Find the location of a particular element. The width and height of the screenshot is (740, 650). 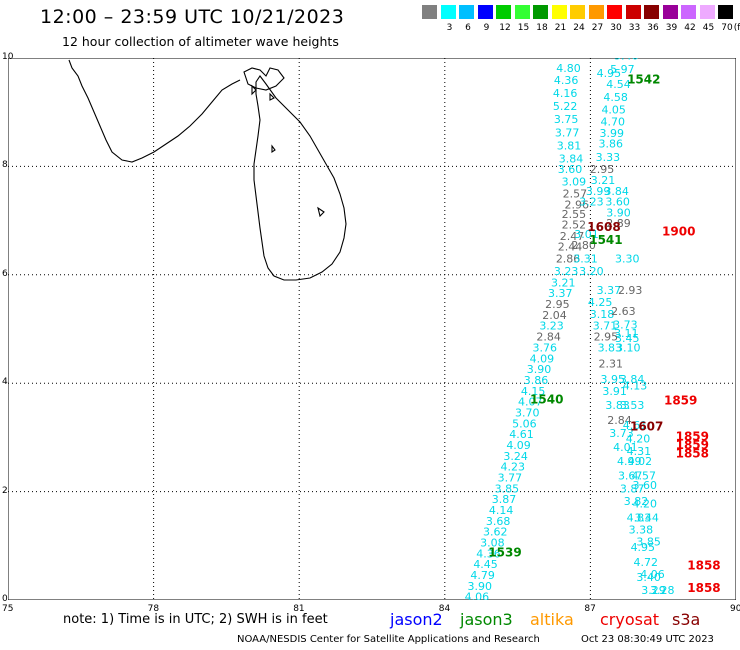

wave-height-value: 2.47 is located at coordinates (572, 236).